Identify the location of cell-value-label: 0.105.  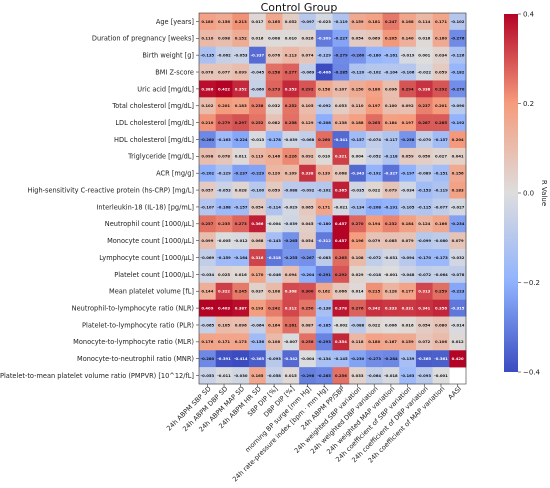
(307, 105).